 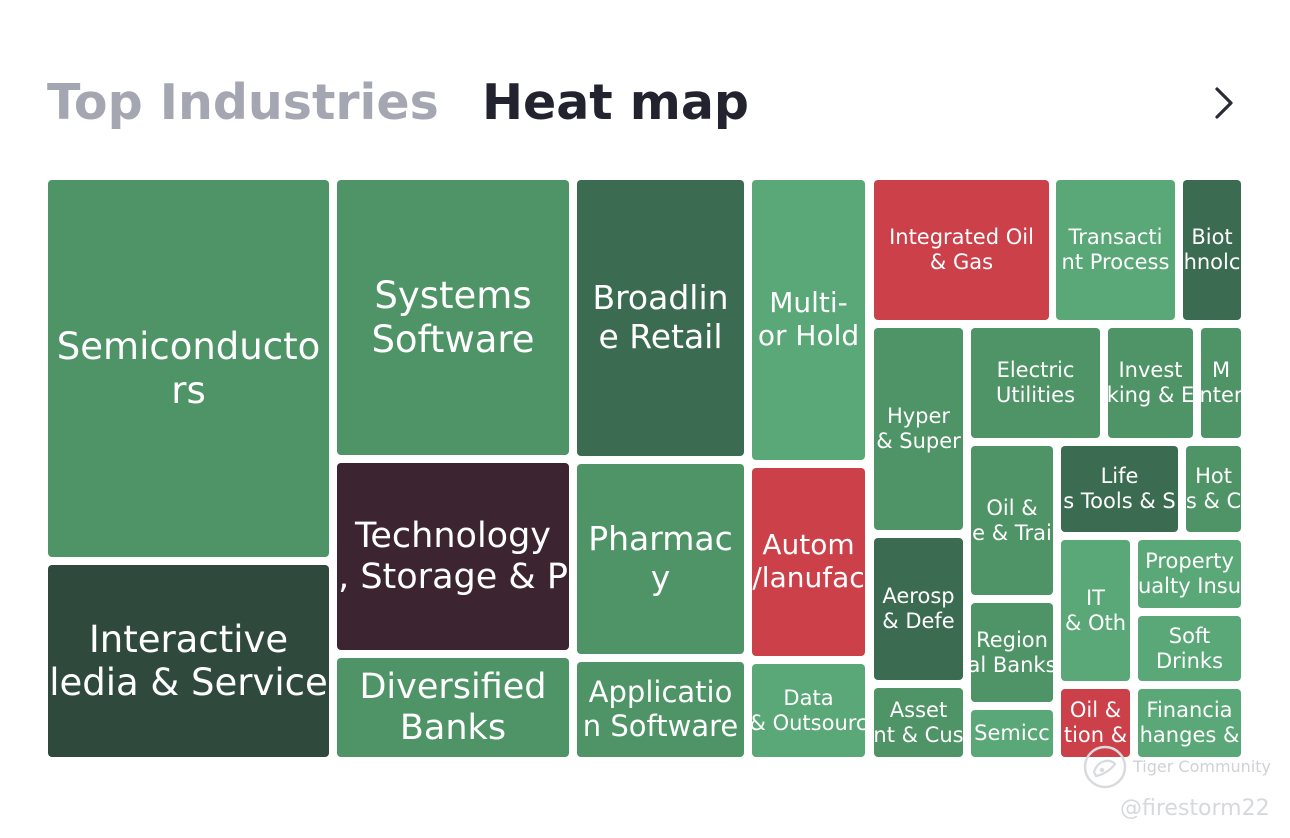 I want to click on heatmap-tile-biot-hnolc: Biot hnolc, so click(x=1212, y=250).